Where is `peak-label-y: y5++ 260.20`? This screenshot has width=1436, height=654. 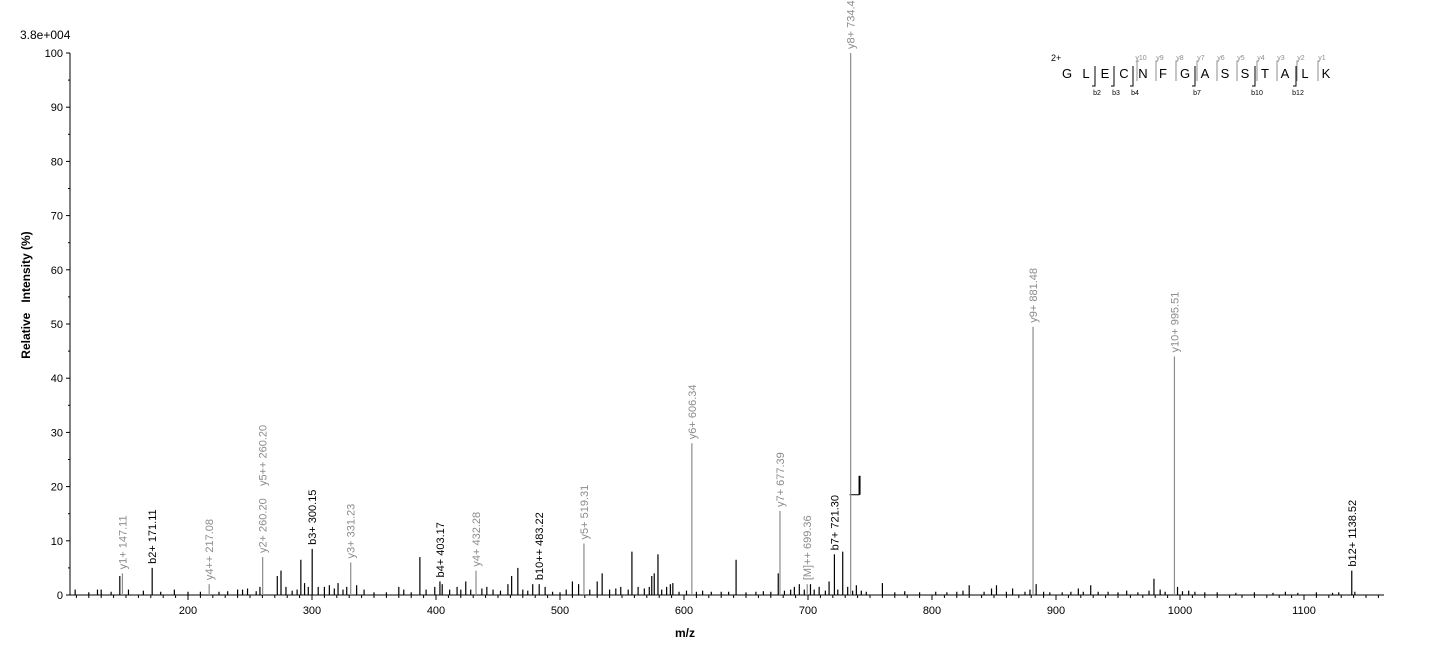
peak-label-y: y5++ 260.20 is located at coordinates (264, 455).